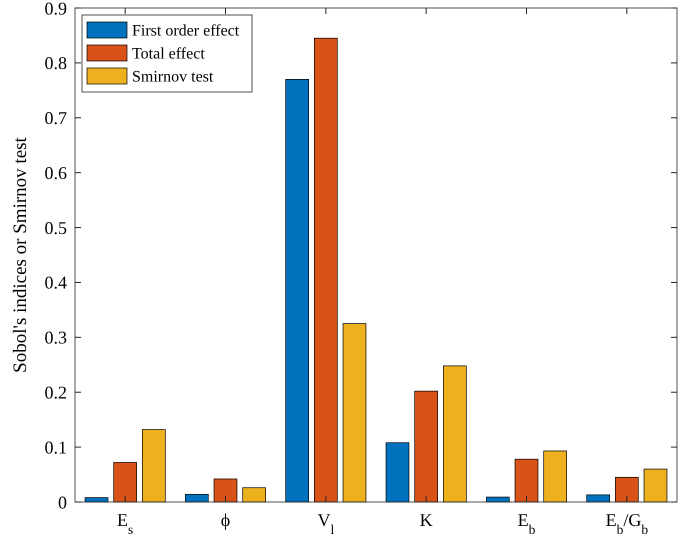 The height and width of the screenshot is (549, 686). I want to click on x-tick-label: E$_{b}$/G$_{b}$, so click(627, 523).